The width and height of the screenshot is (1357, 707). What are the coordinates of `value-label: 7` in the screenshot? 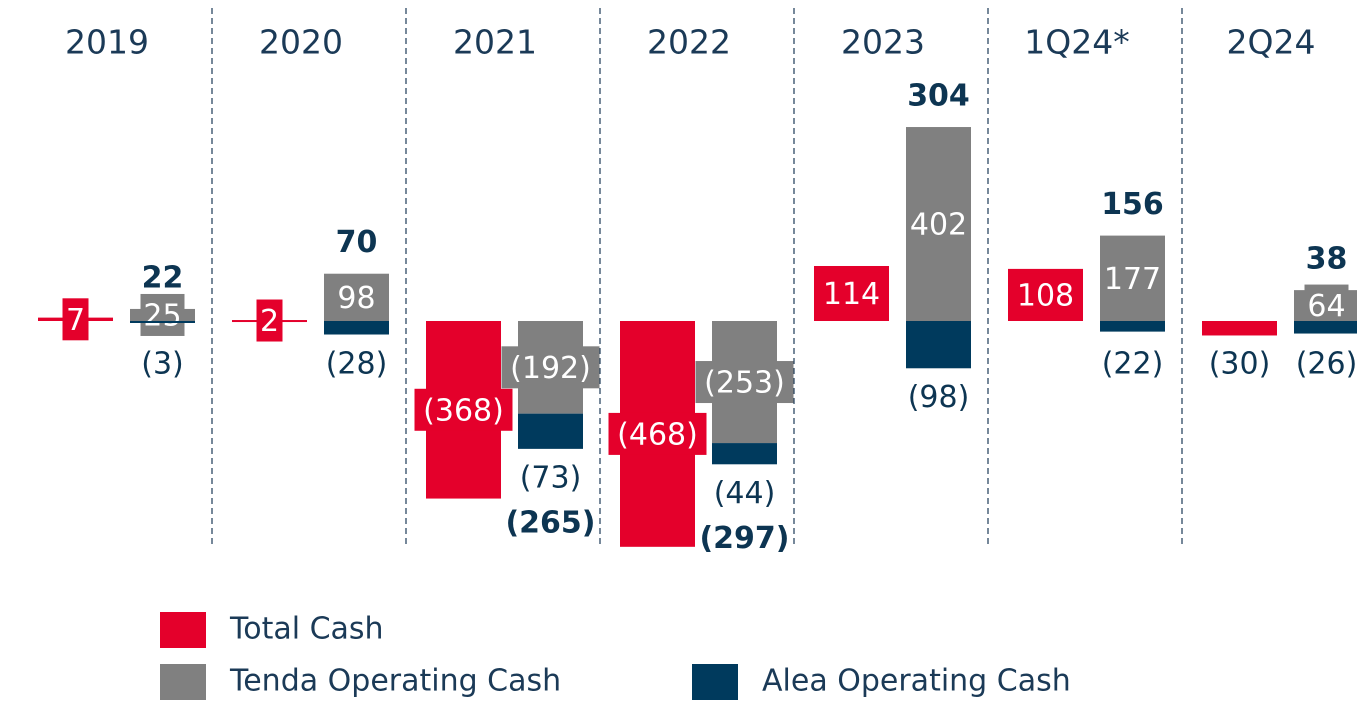 It's located at (75, 320).